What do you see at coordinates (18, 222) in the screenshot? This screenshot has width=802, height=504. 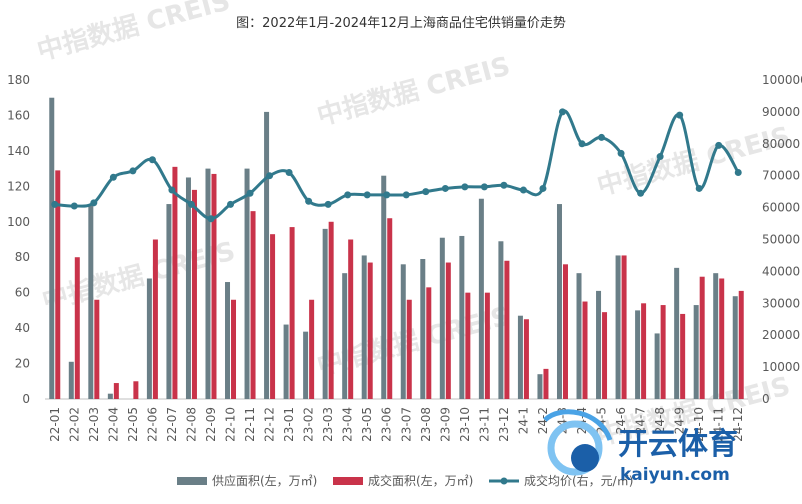 I see `y-left-tick-label: 100` at bounding box center [18, 222].